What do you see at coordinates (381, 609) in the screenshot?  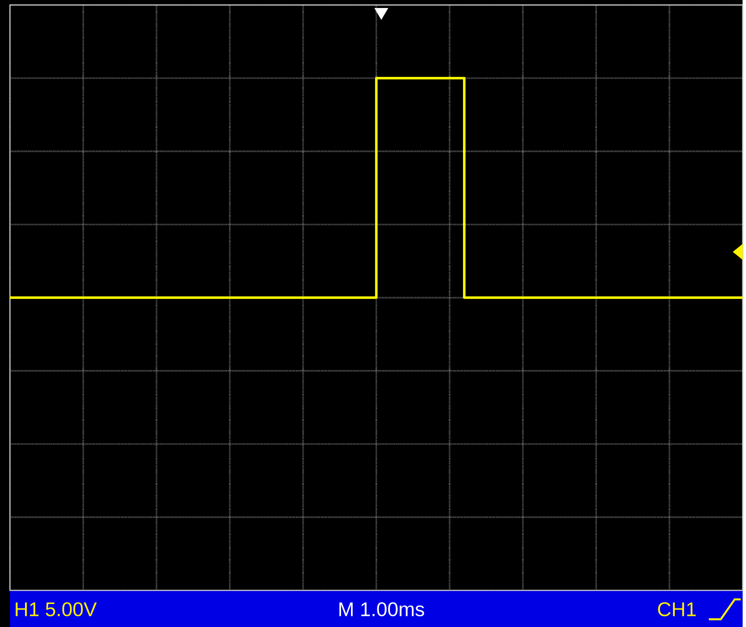 I see `text: M 1.00ms` at bounding box center [381, 609].